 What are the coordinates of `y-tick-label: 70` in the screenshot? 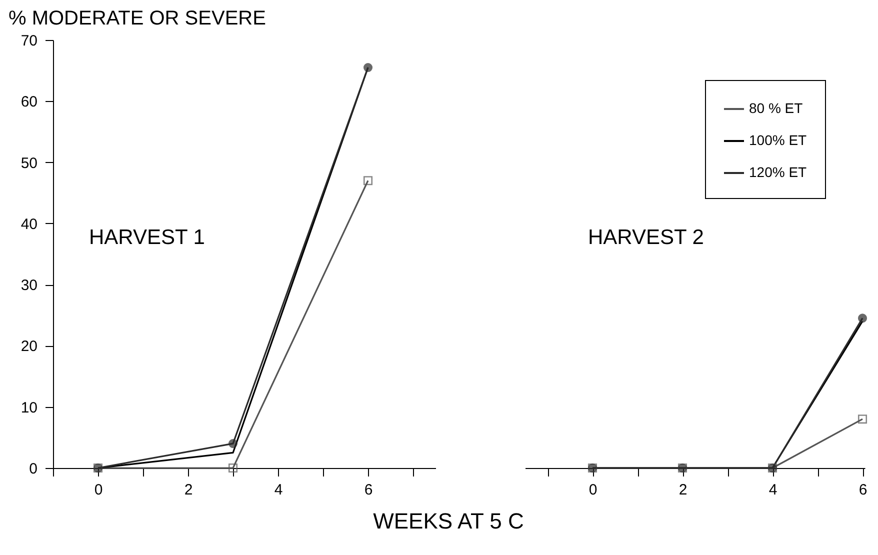 It's located at (29, 41).